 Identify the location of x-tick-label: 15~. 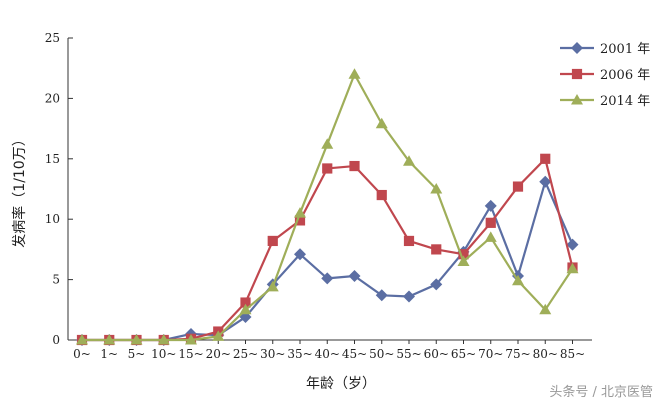
(190, 354).